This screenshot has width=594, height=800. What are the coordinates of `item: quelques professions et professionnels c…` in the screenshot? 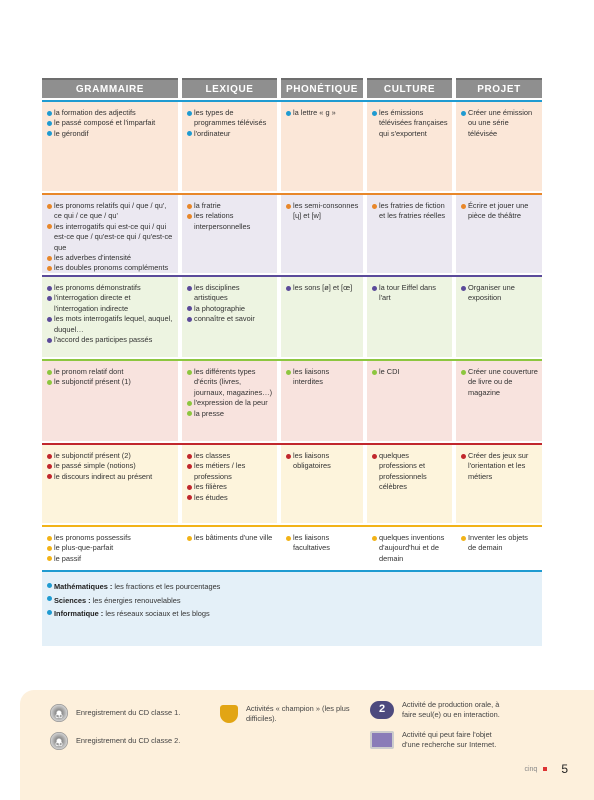 It's located at (410, 472).